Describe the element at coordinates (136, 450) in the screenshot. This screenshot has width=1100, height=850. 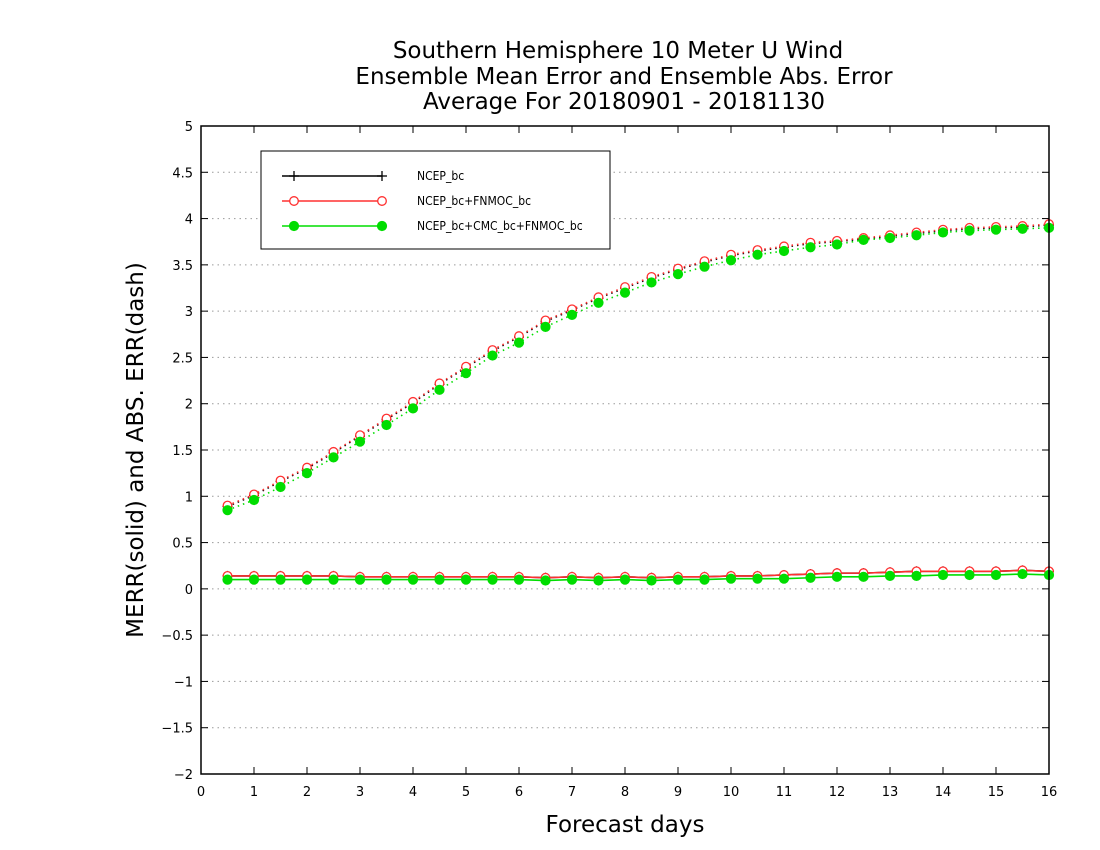
I see `y-axis-label: MERR(solid) and ABS. ERR(dash)` at that location.